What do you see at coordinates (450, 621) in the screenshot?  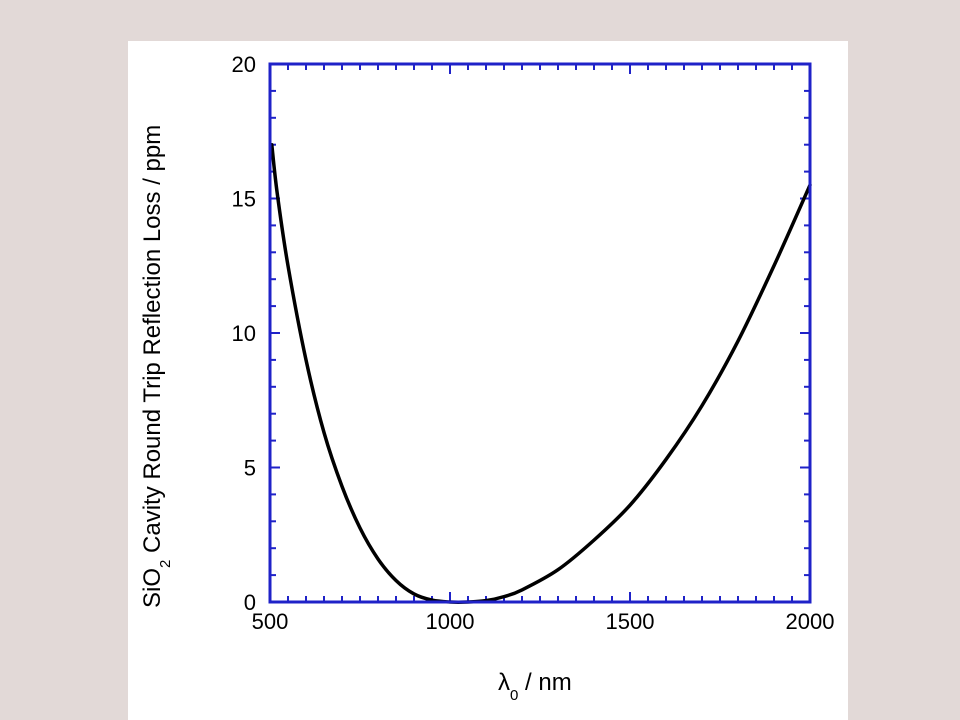 I see `x-tick-label: 1000` at bounding box center [450, 621].